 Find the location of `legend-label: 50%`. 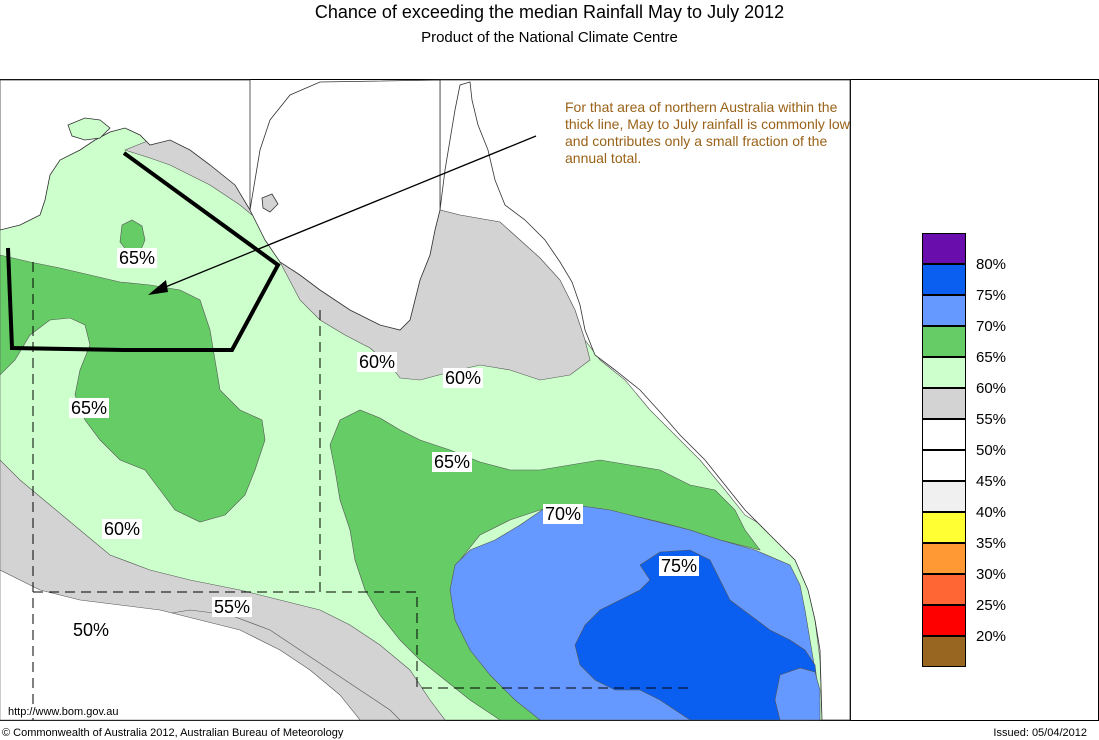

legend-label: 50% is located at coordinates (991, 450).